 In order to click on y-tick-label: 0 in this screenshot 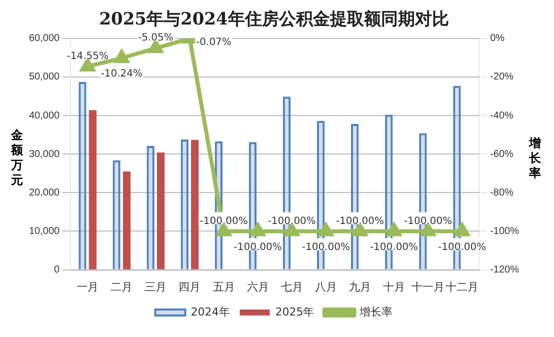, I will do `click(57, 270)`.